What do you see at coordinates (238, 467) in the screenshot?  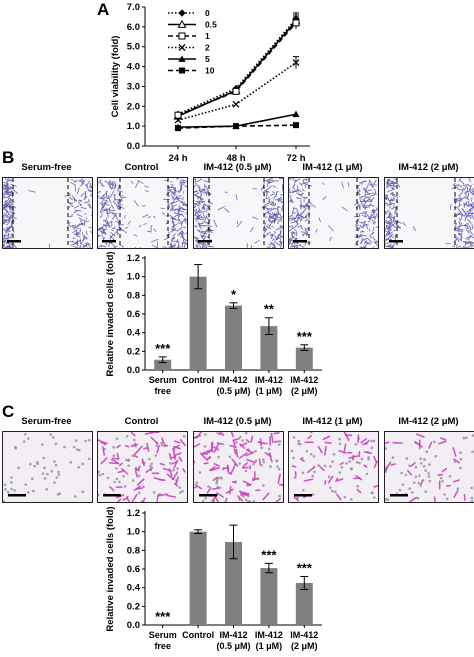 I see `transwell-image` at bounding box center [238, 467].